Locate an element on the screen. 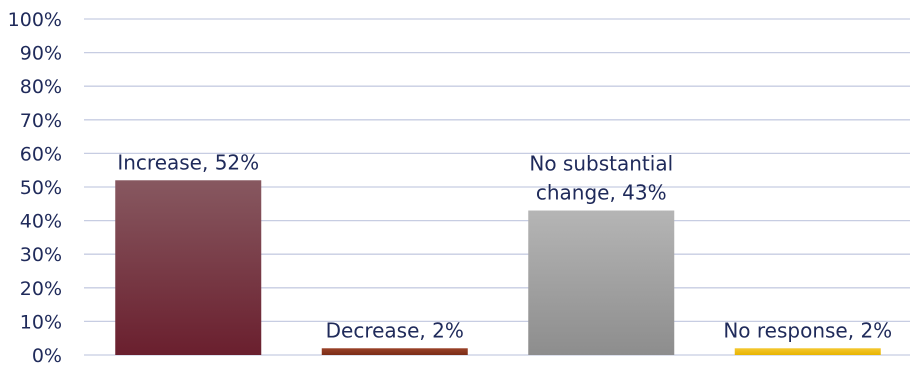 The width and height of the screenshot is (910, 369). y-tick-label: 80% is located at coordinates (41, 87).